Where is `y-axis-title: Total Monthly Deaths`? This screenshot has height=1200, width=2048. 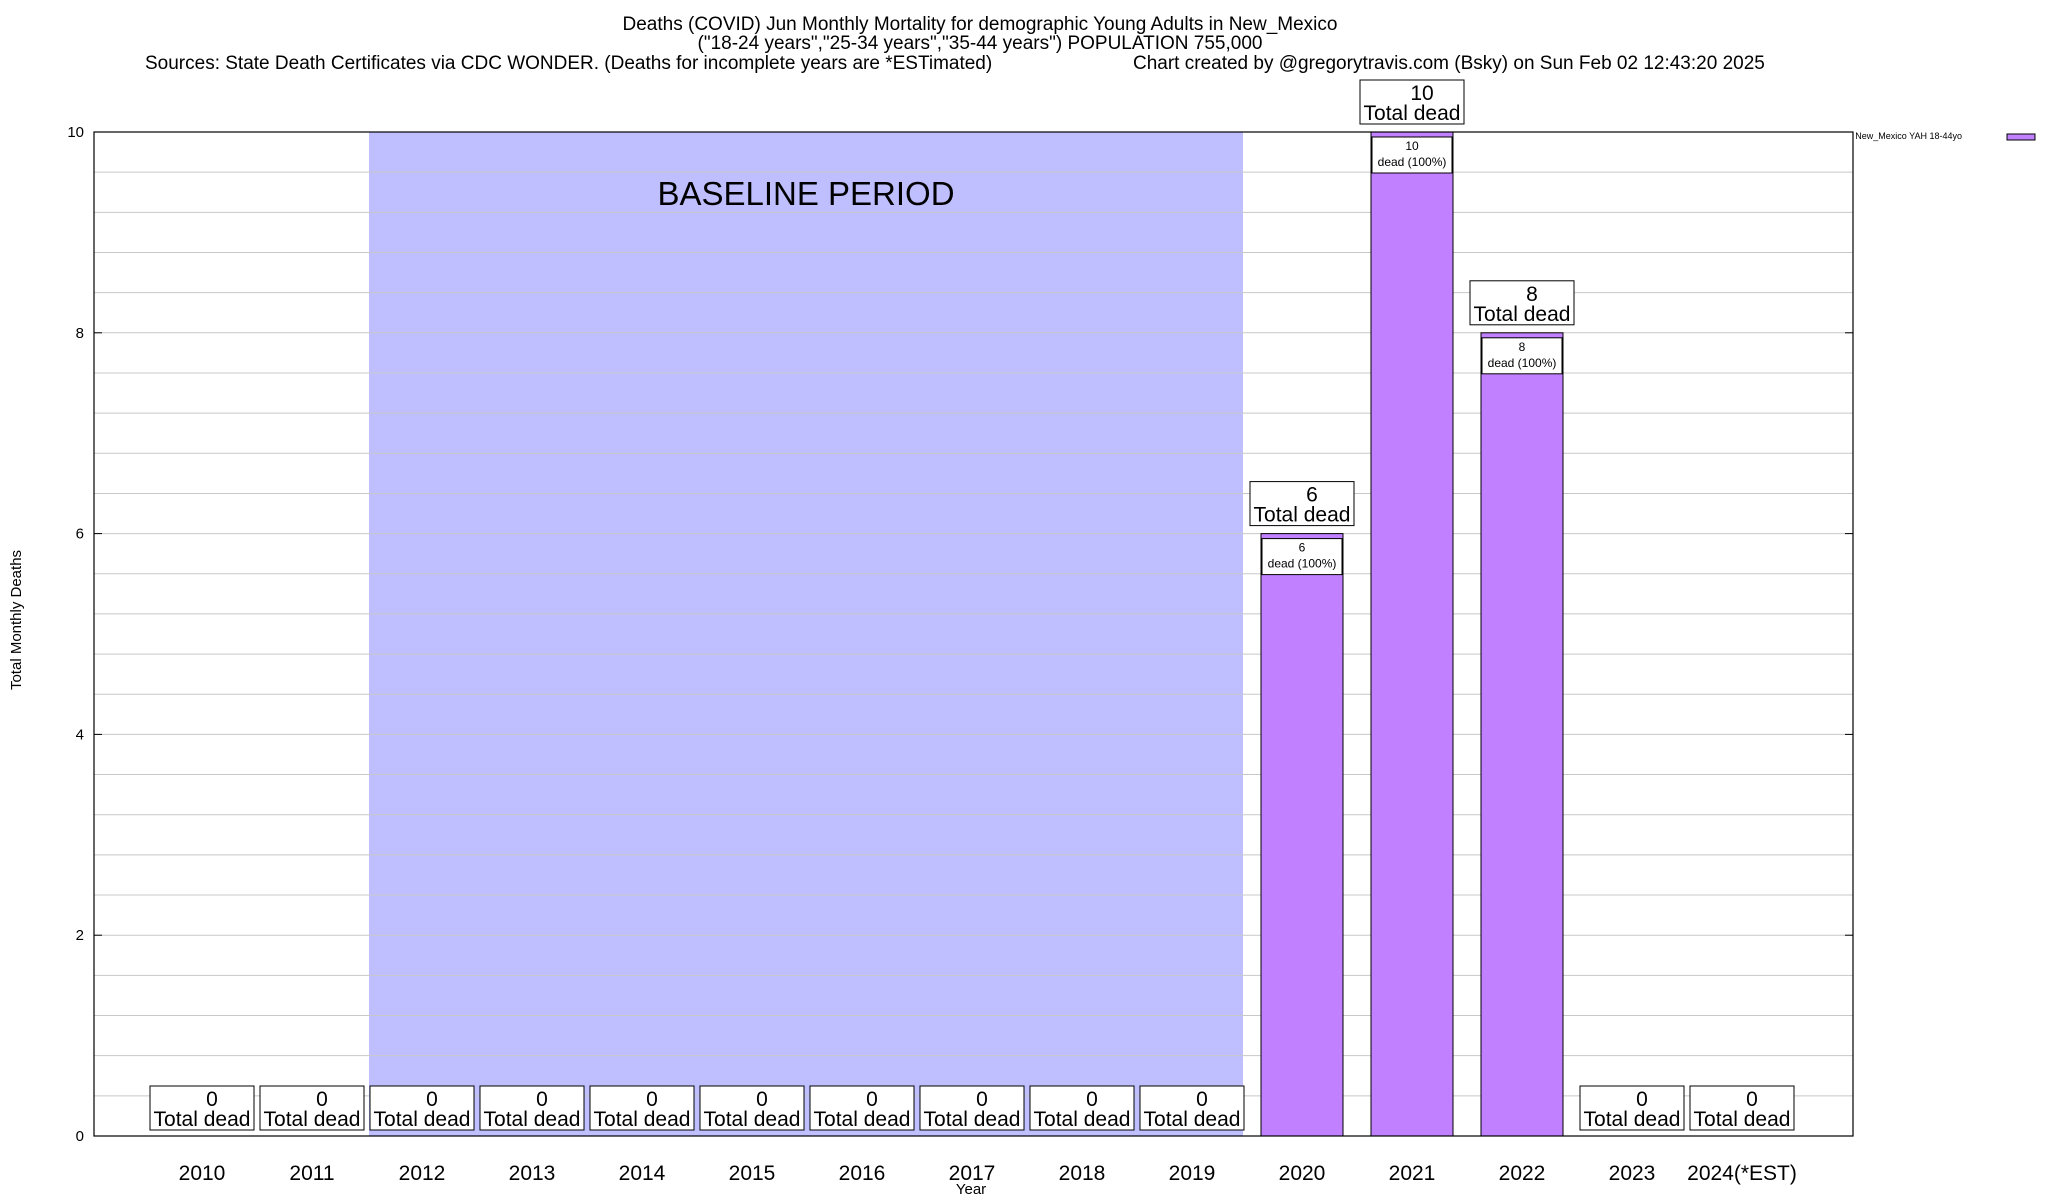 y-axis-title: Total Monthly Deaths is located at coordinates (16, 620).